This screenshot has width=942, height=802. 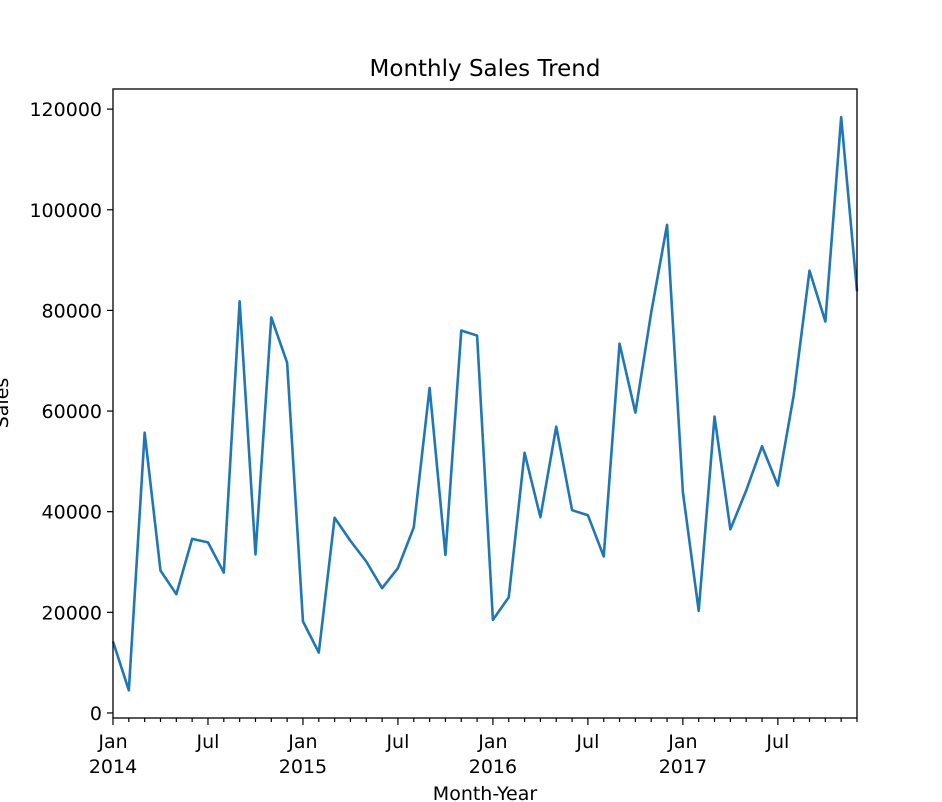 What do you see at coordinates (72, 513) in the screenshot?
I see `y-tick-label: 40000` at bounding box center [72, 513].